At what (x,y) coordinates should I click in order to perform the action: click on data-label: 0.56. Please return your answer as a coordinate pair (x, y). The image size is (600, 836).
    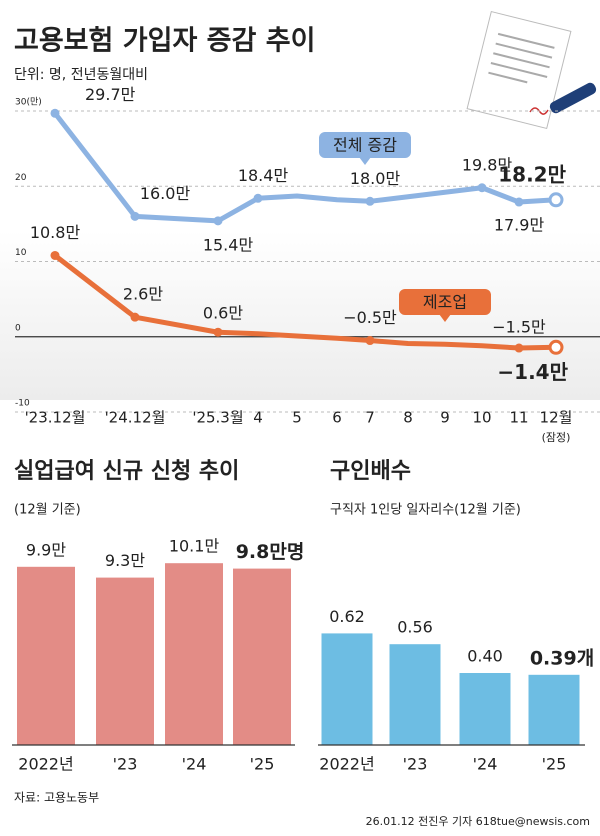
    Looking at the image, I should click on (415, 627).